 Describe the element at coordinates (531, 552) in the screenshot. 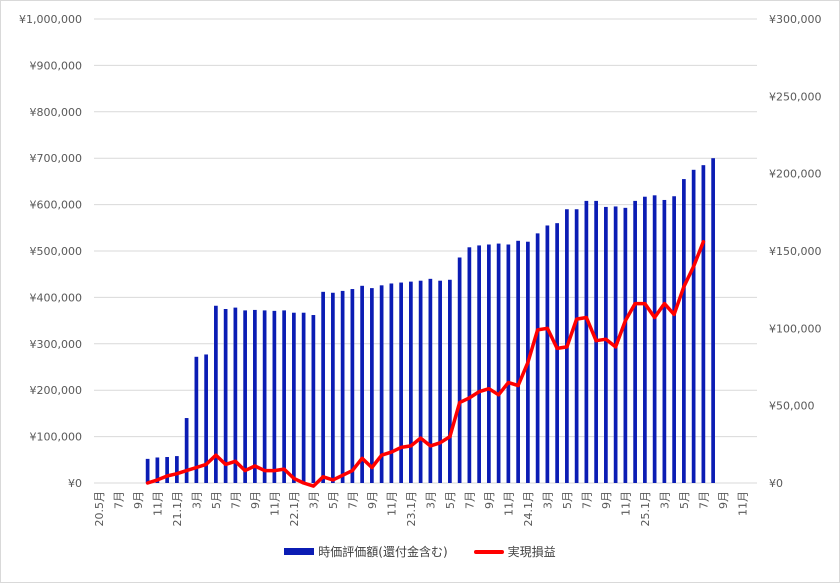

I see `legend-label-line: 実現損益` at that location.